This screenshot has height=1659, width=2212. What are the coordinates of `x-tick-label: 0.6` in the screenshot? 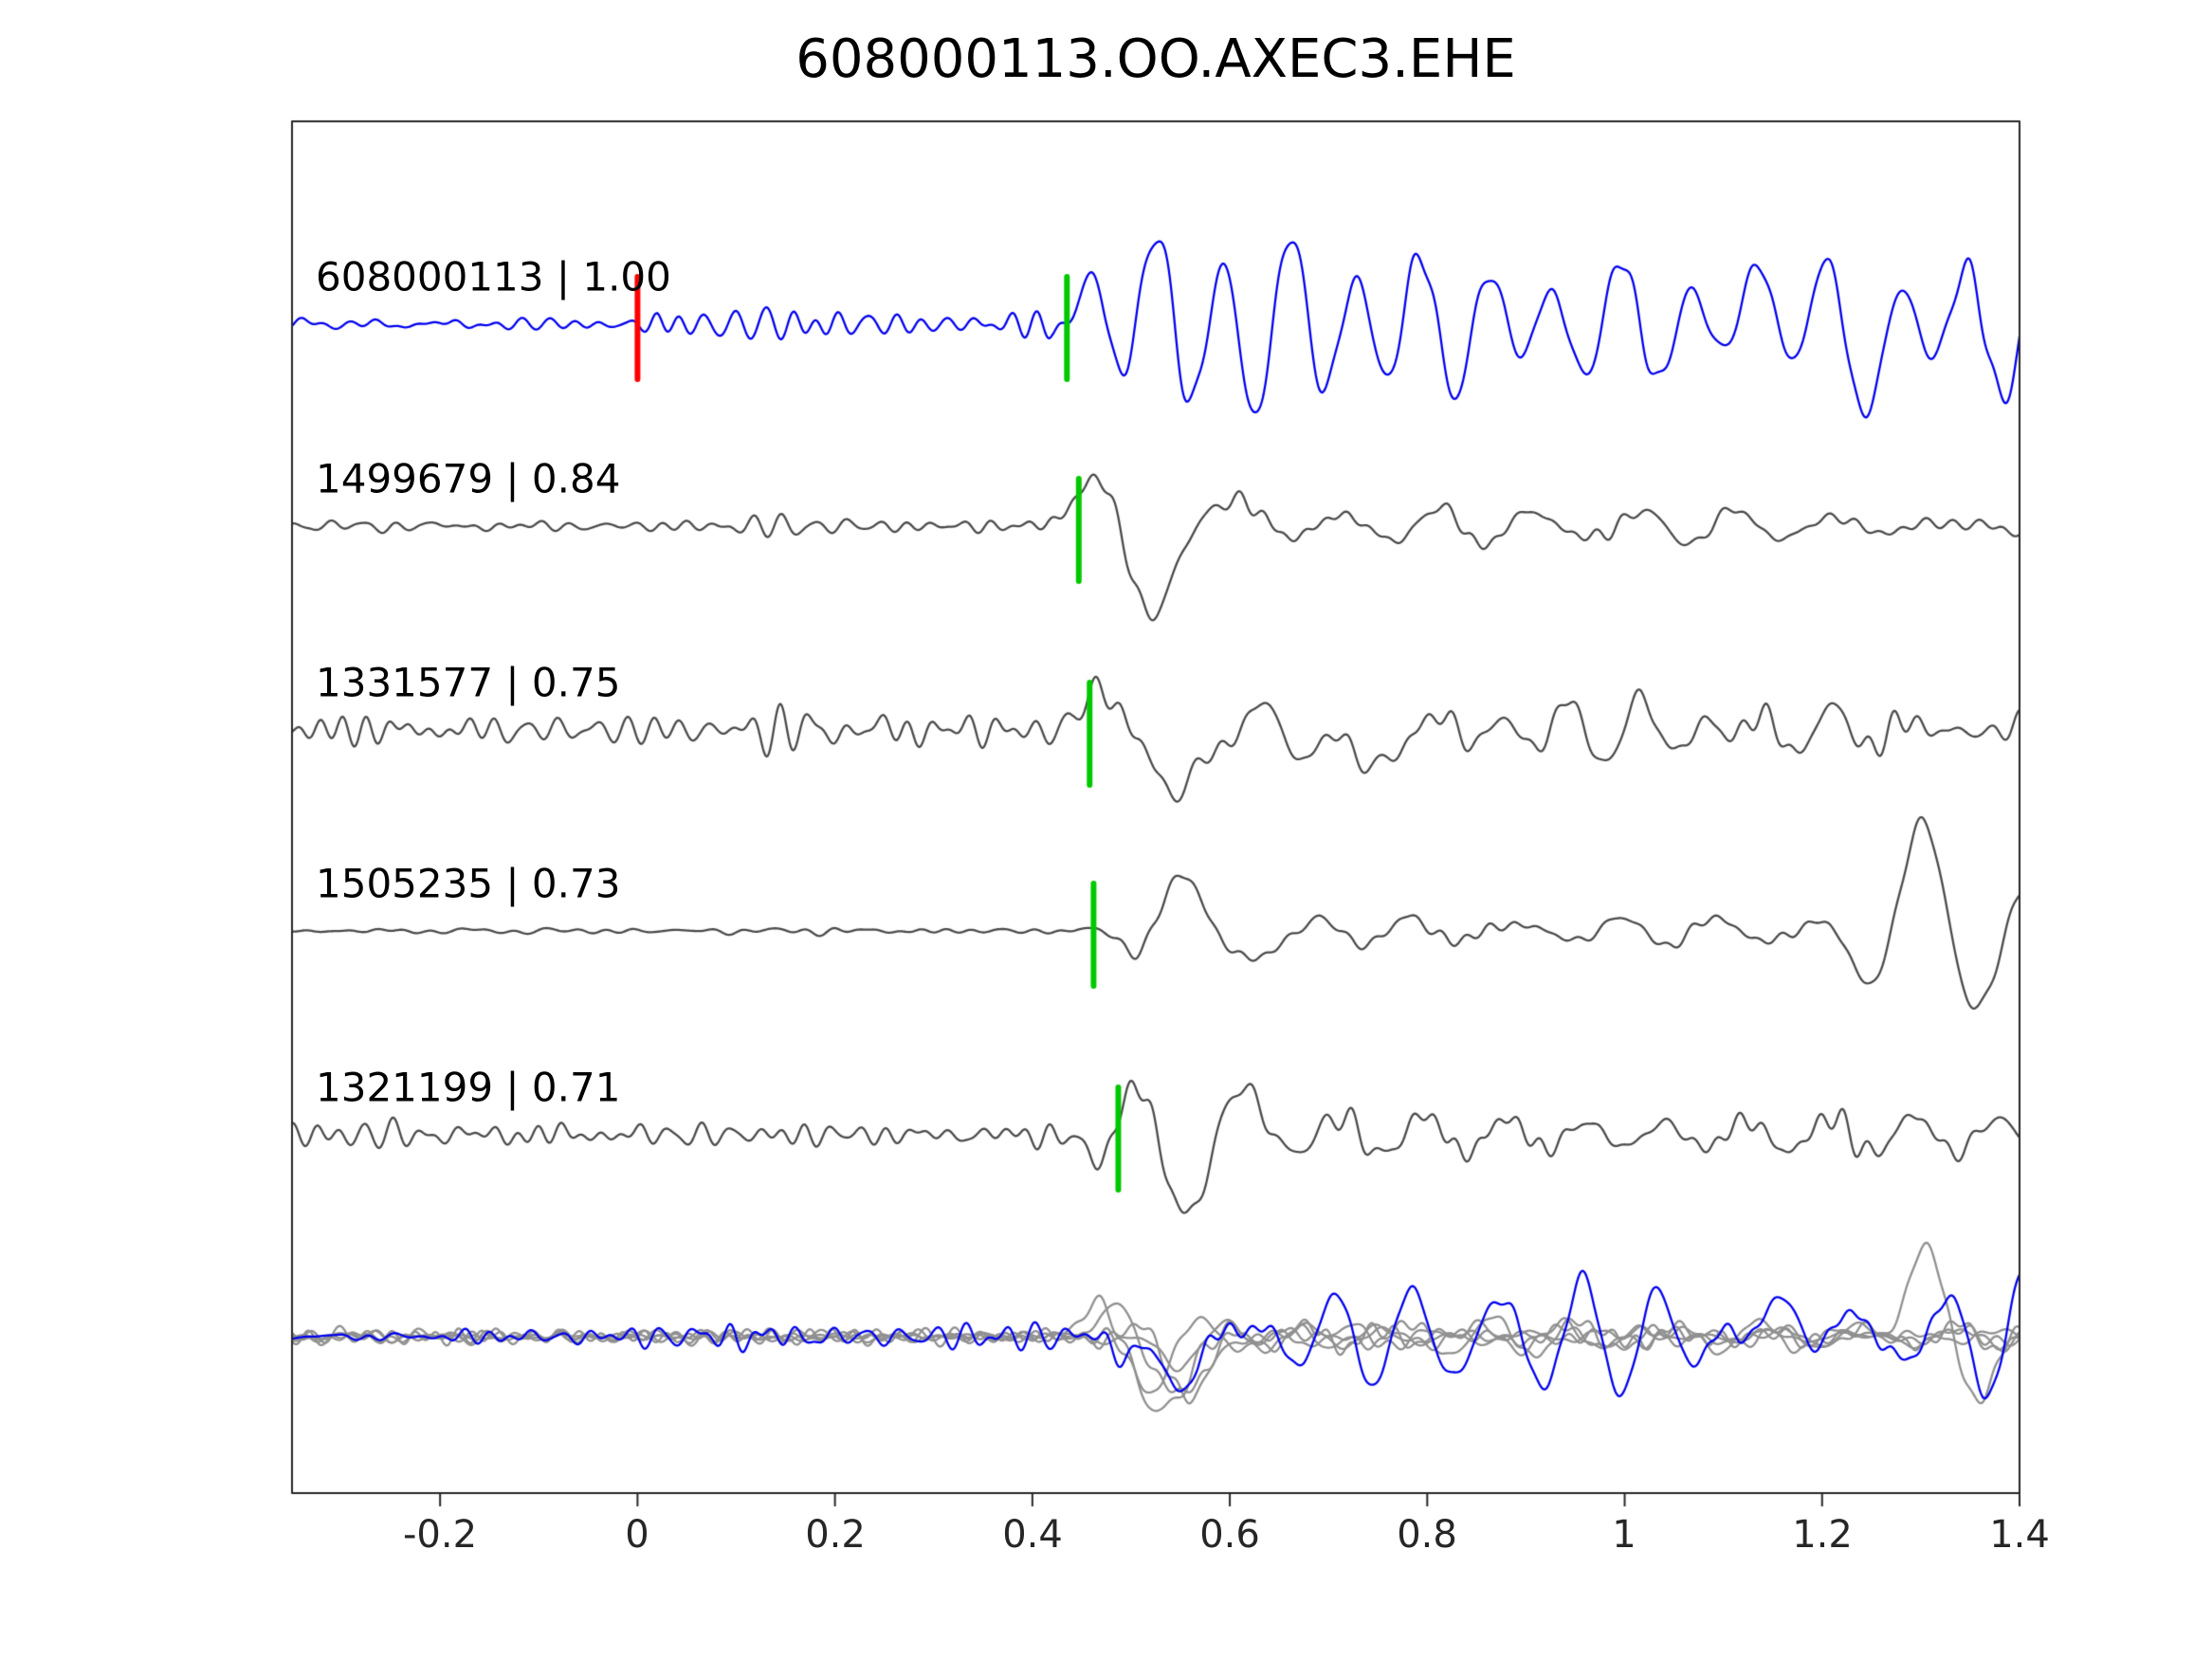 It's located at (1229, 1535).